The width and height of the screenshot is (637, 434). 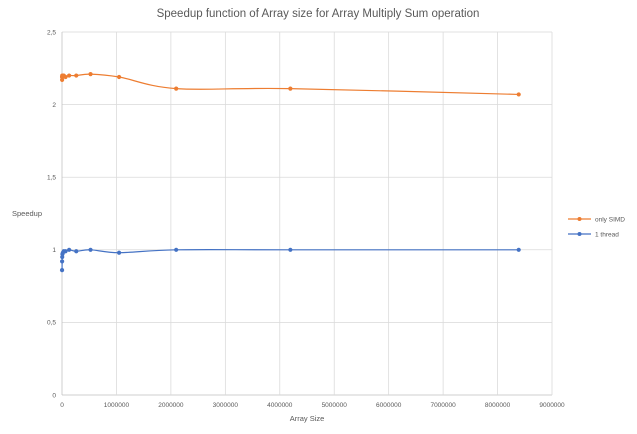 What do you see at coordinates (54, 395) in the screenshot?
I see `y-tick-label: 0` at bounding box center [54, 395].